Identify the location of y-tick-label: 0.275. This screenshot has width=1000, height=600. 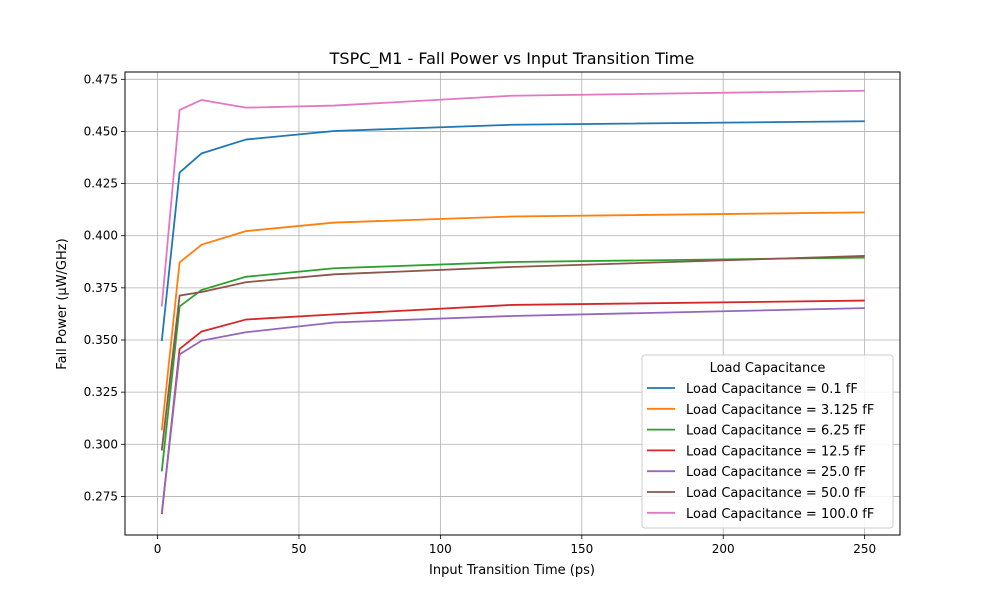
(101, 496).